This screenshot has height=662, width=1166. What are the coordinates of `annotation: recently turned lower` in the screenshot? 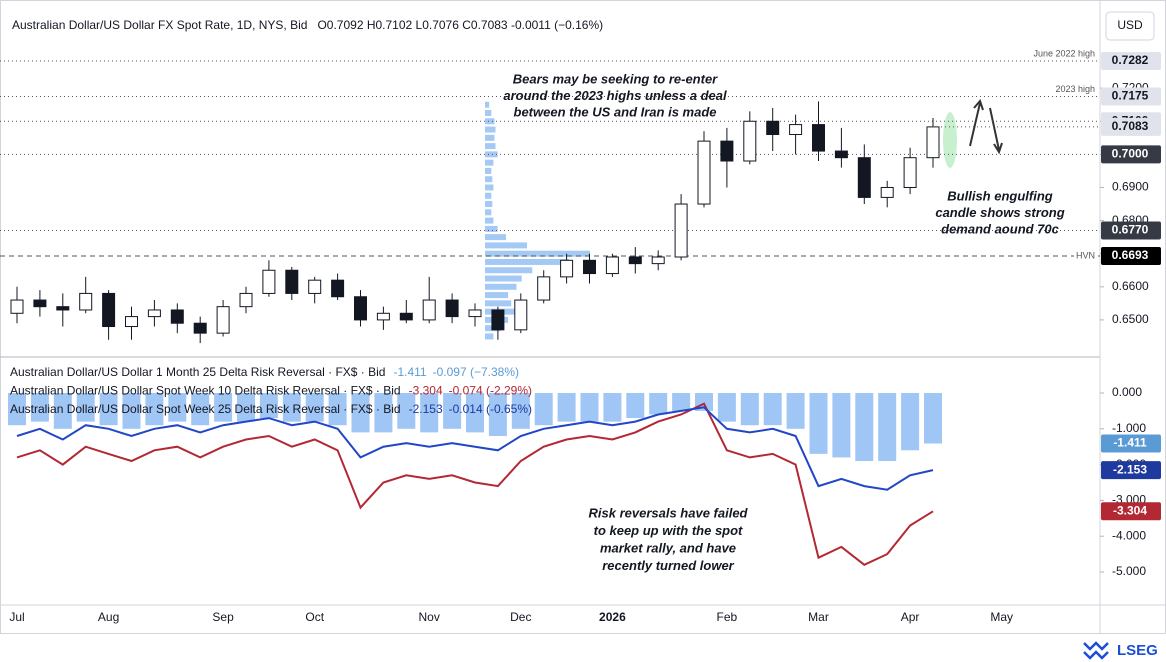 It's located at (668, 565).